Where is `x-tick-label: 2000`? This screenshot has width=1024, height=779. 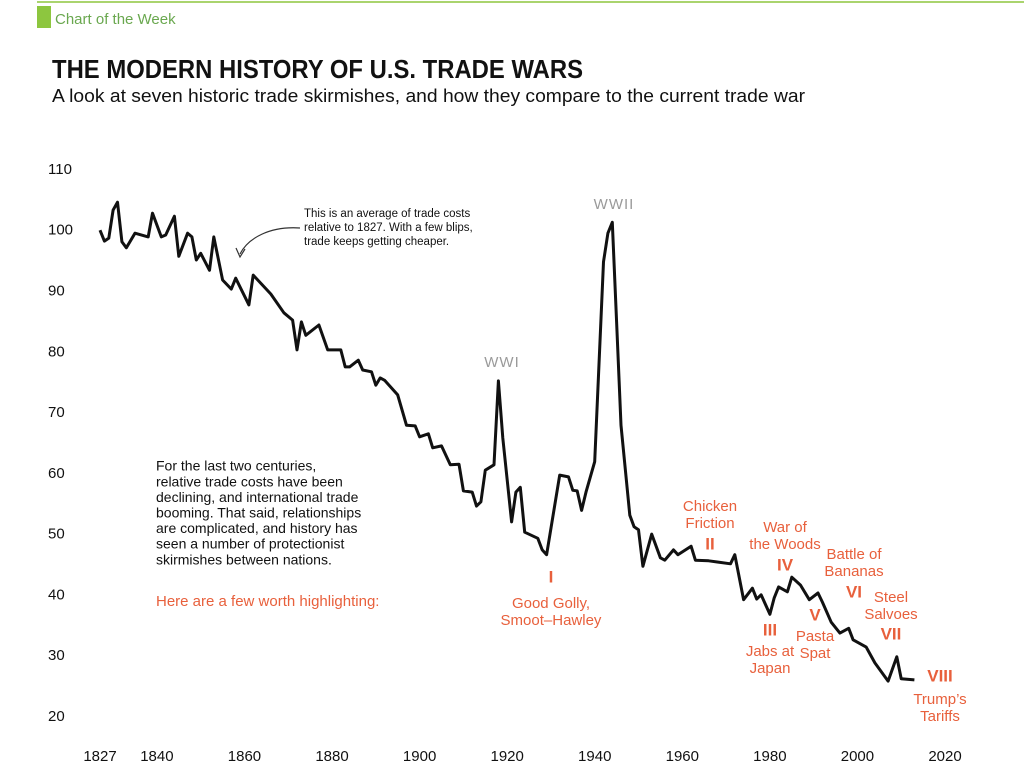
x-tick-label: 2000 is located at coordinates (857, 756).